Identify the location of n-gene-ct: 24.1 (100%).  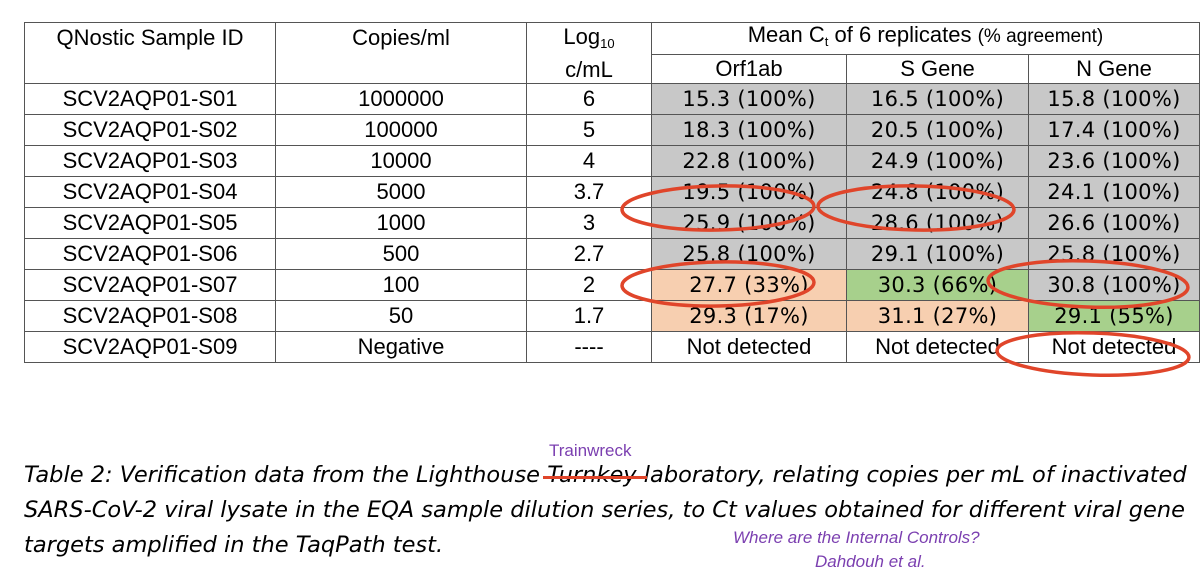
(1114, 192).